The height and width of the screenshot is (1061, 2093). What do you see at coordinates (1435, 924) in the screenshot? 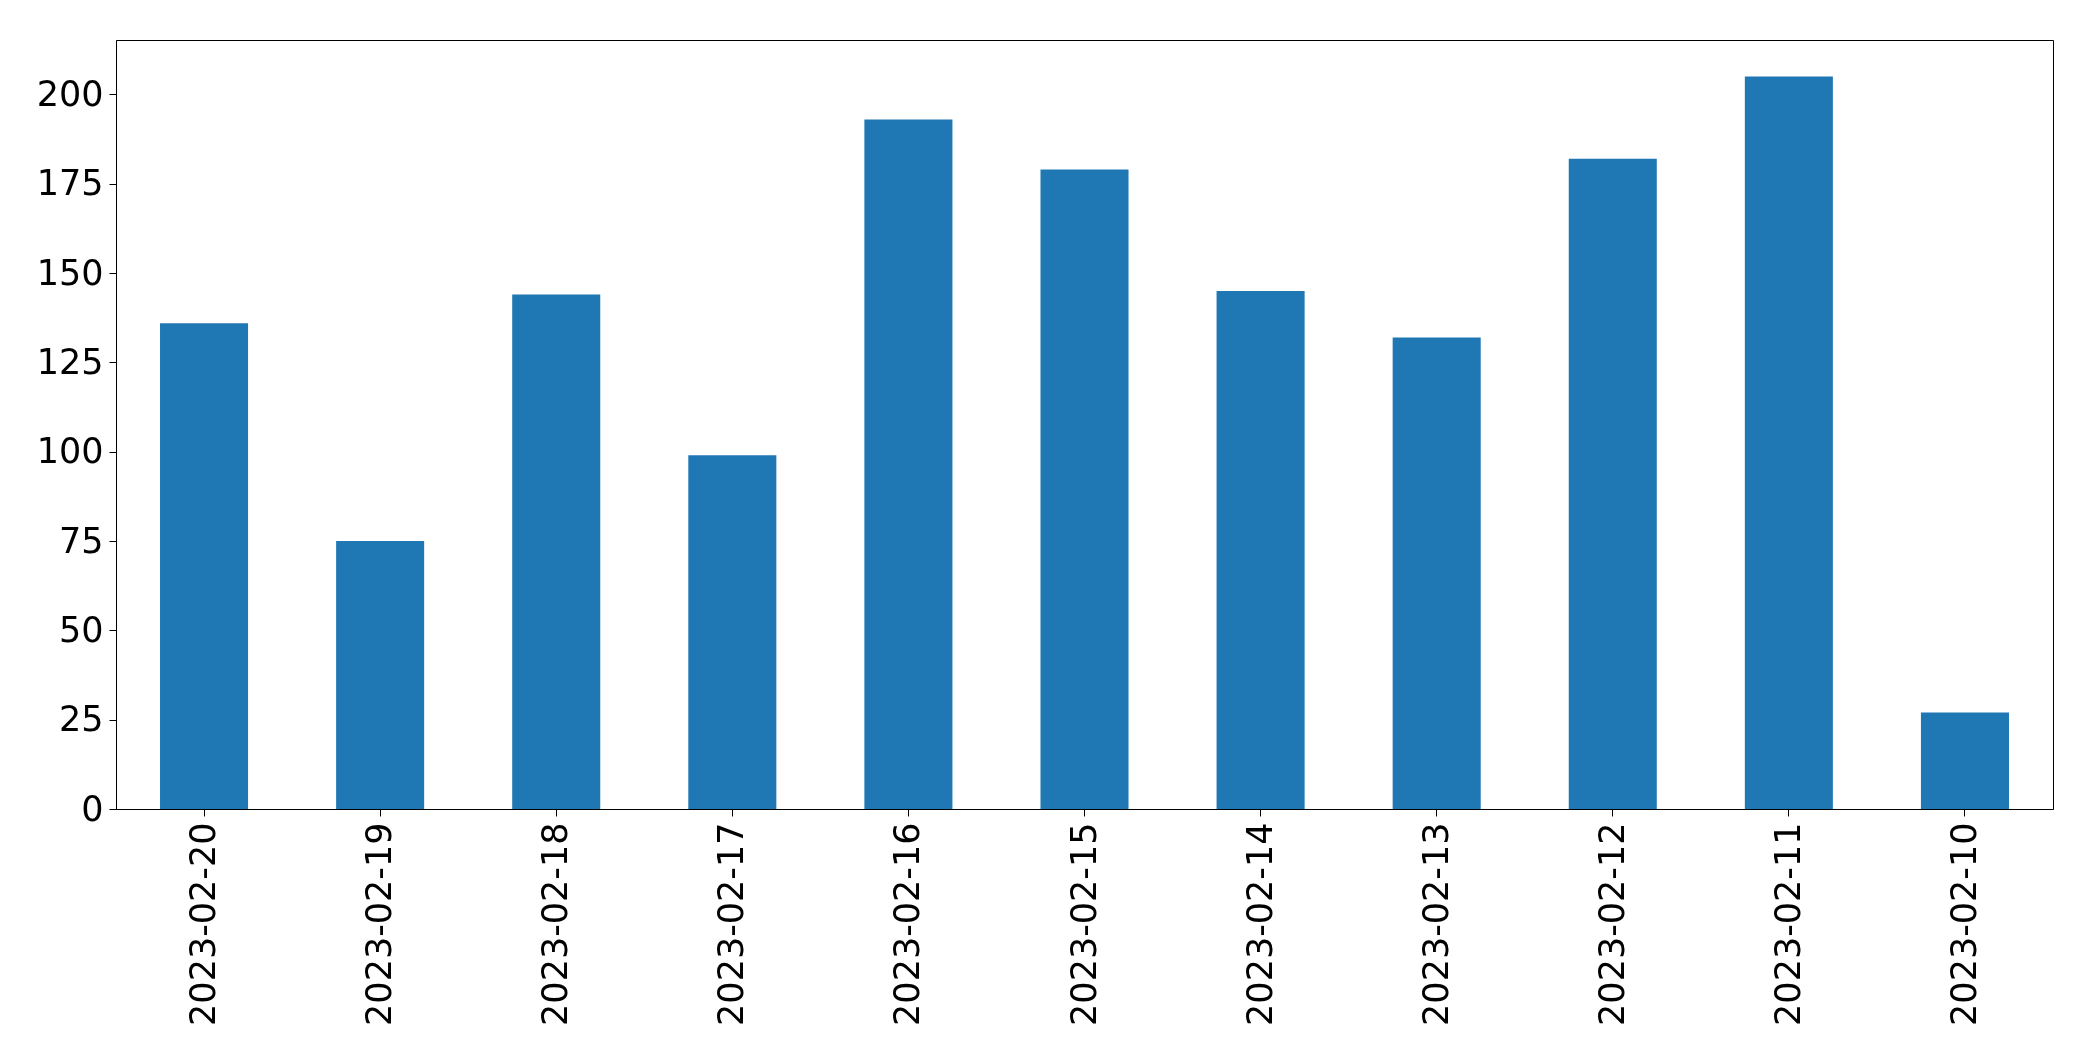
I see `x-tick-label: 2023-02-13` at bounding box center [1435, 924].